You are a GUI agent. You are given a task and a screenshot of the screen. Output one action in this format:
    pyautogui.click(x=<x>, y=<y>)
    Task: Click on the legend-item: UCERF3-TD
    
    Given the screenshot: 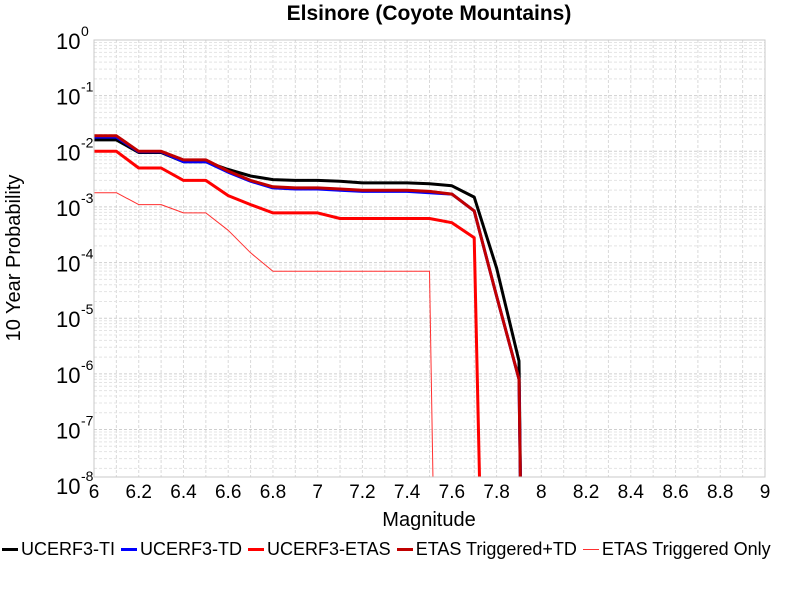 What is the action you would take?
    pyautogui.click(x=181, y=549)
    